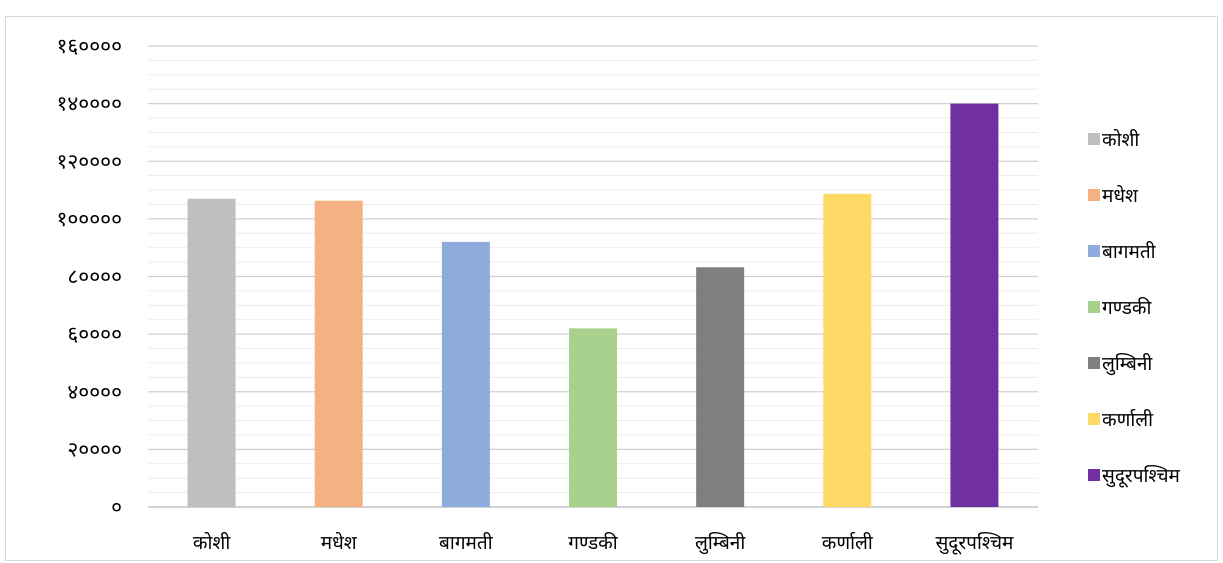 The image size is (1223, 563). What do you see at coordinates (1127, 364) in the screenshot?
I see `legend-label: लुम्बिनी` at bounding box center [1127, 364].